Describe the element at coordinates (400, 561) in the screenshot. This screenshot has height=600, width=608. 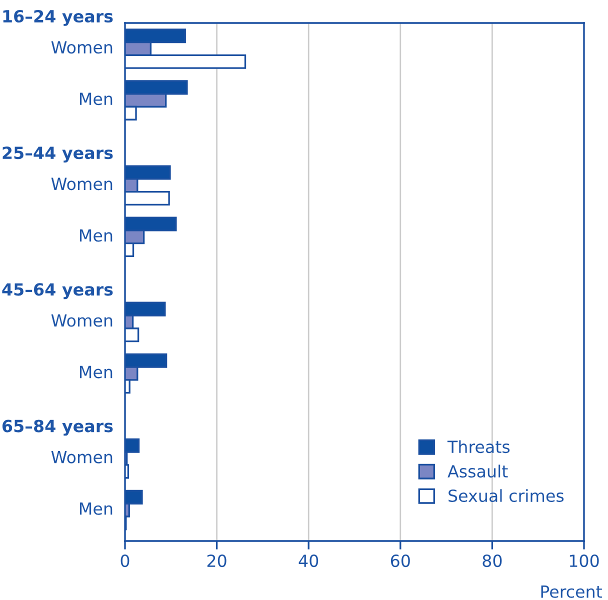
I see `x-tick-label: 60` at that location.